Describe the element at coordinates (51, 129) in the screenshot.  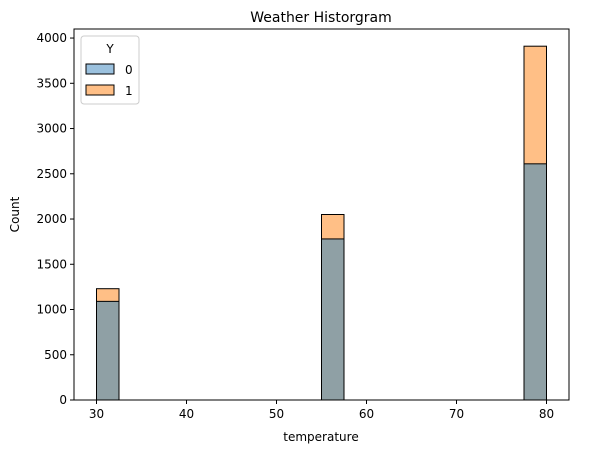
I see `y-tick-label-3000: 3000` at that location.